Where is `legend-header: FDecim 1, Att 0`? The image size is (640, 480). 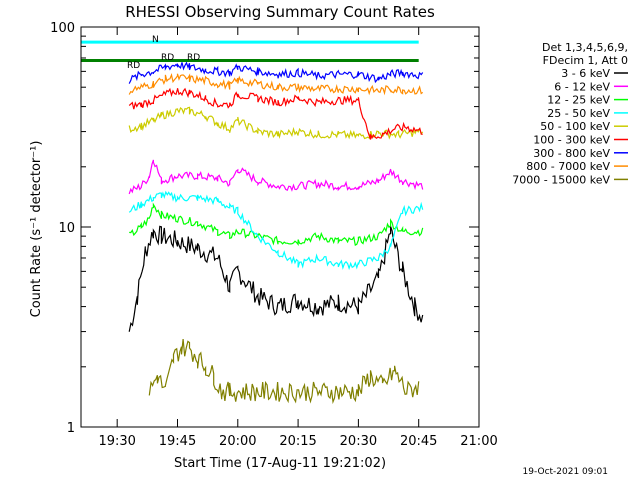 legend-header: FDecim 1, Att 0 is located at coordinates (585, 60).